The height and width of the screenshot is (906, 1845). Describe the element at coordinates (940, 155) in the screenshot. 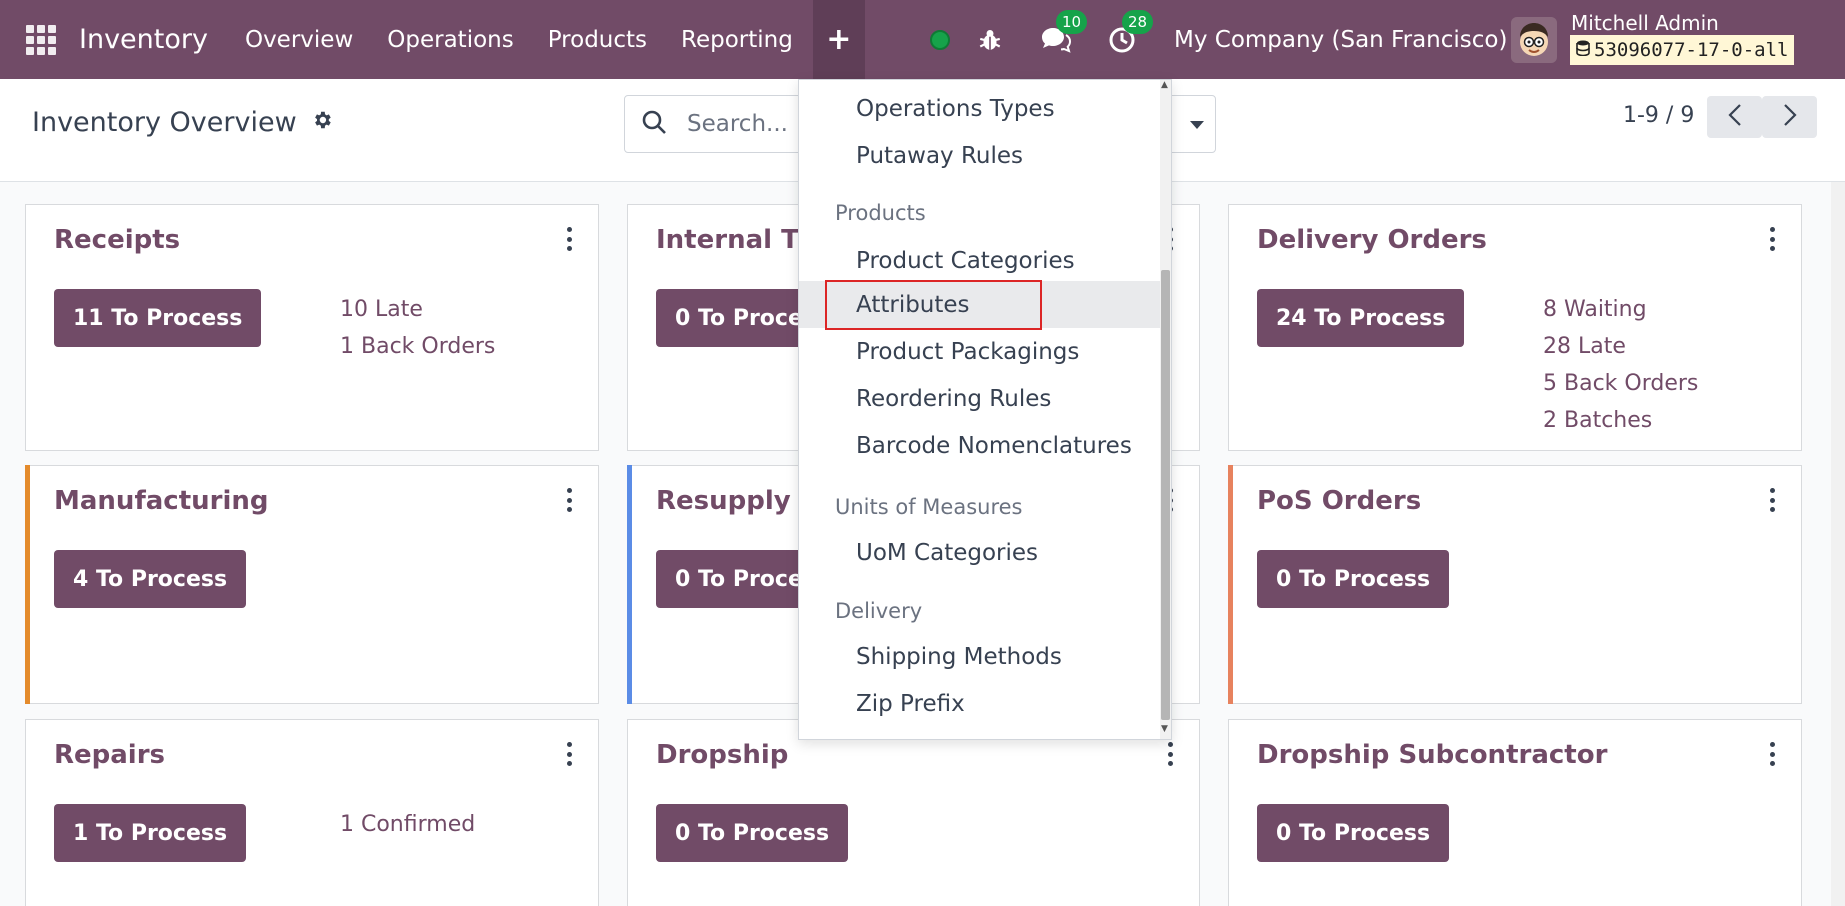

I see `dropdown-item-putaway-rules: Putaway Rules` at that location.